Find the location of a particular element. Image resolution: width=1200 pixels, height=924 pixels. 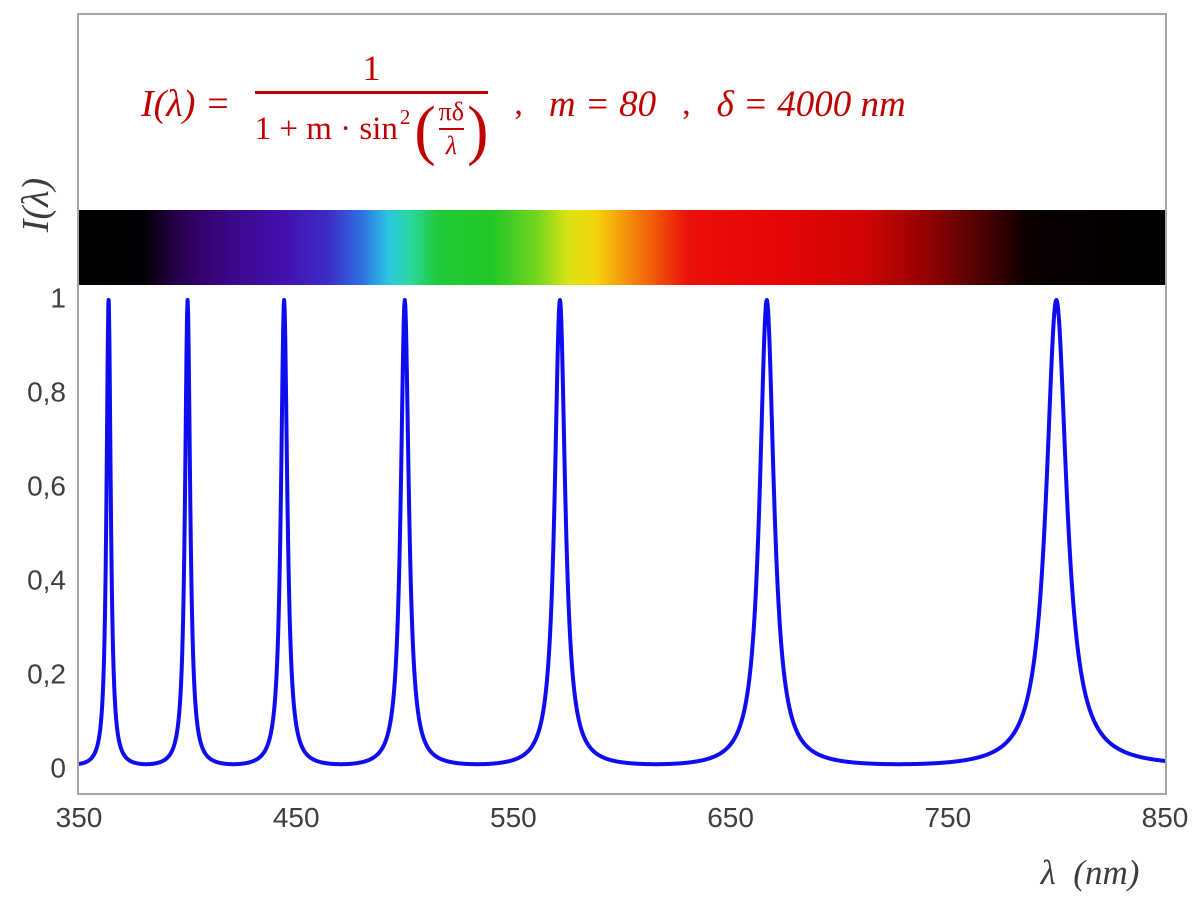

spectrum-bar is located at coordinates (622, 247).